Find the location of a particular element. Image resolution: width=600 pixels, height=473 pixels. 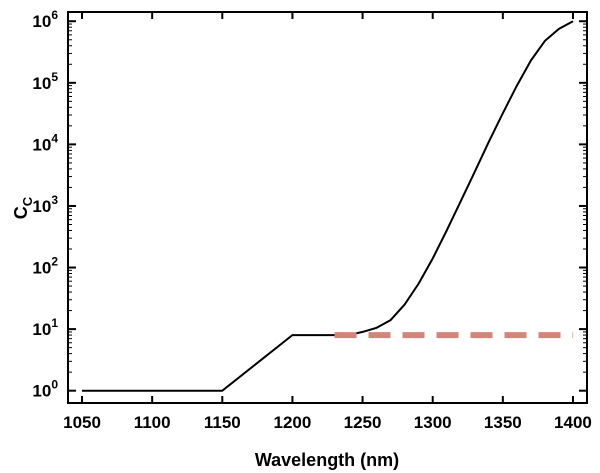

x-tick-label: 1150 is located at coordinates (222, 422).